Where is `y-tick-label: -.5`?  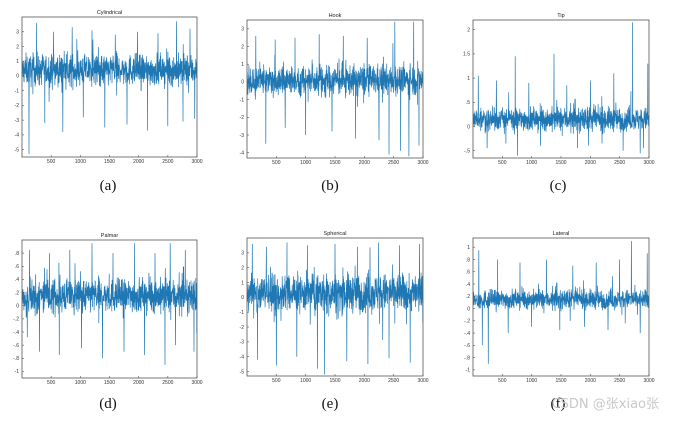
y-tick-label: -.5 is located at coordinates (467, 152).